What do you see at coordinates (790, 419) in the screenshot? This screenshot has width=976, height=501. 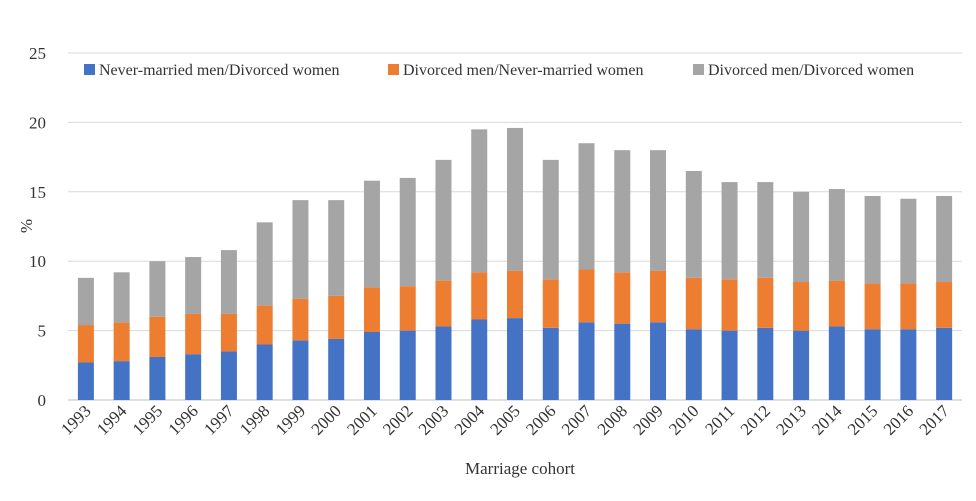 I see `x-tick-label: 2013` at bounding box center [790, 419].